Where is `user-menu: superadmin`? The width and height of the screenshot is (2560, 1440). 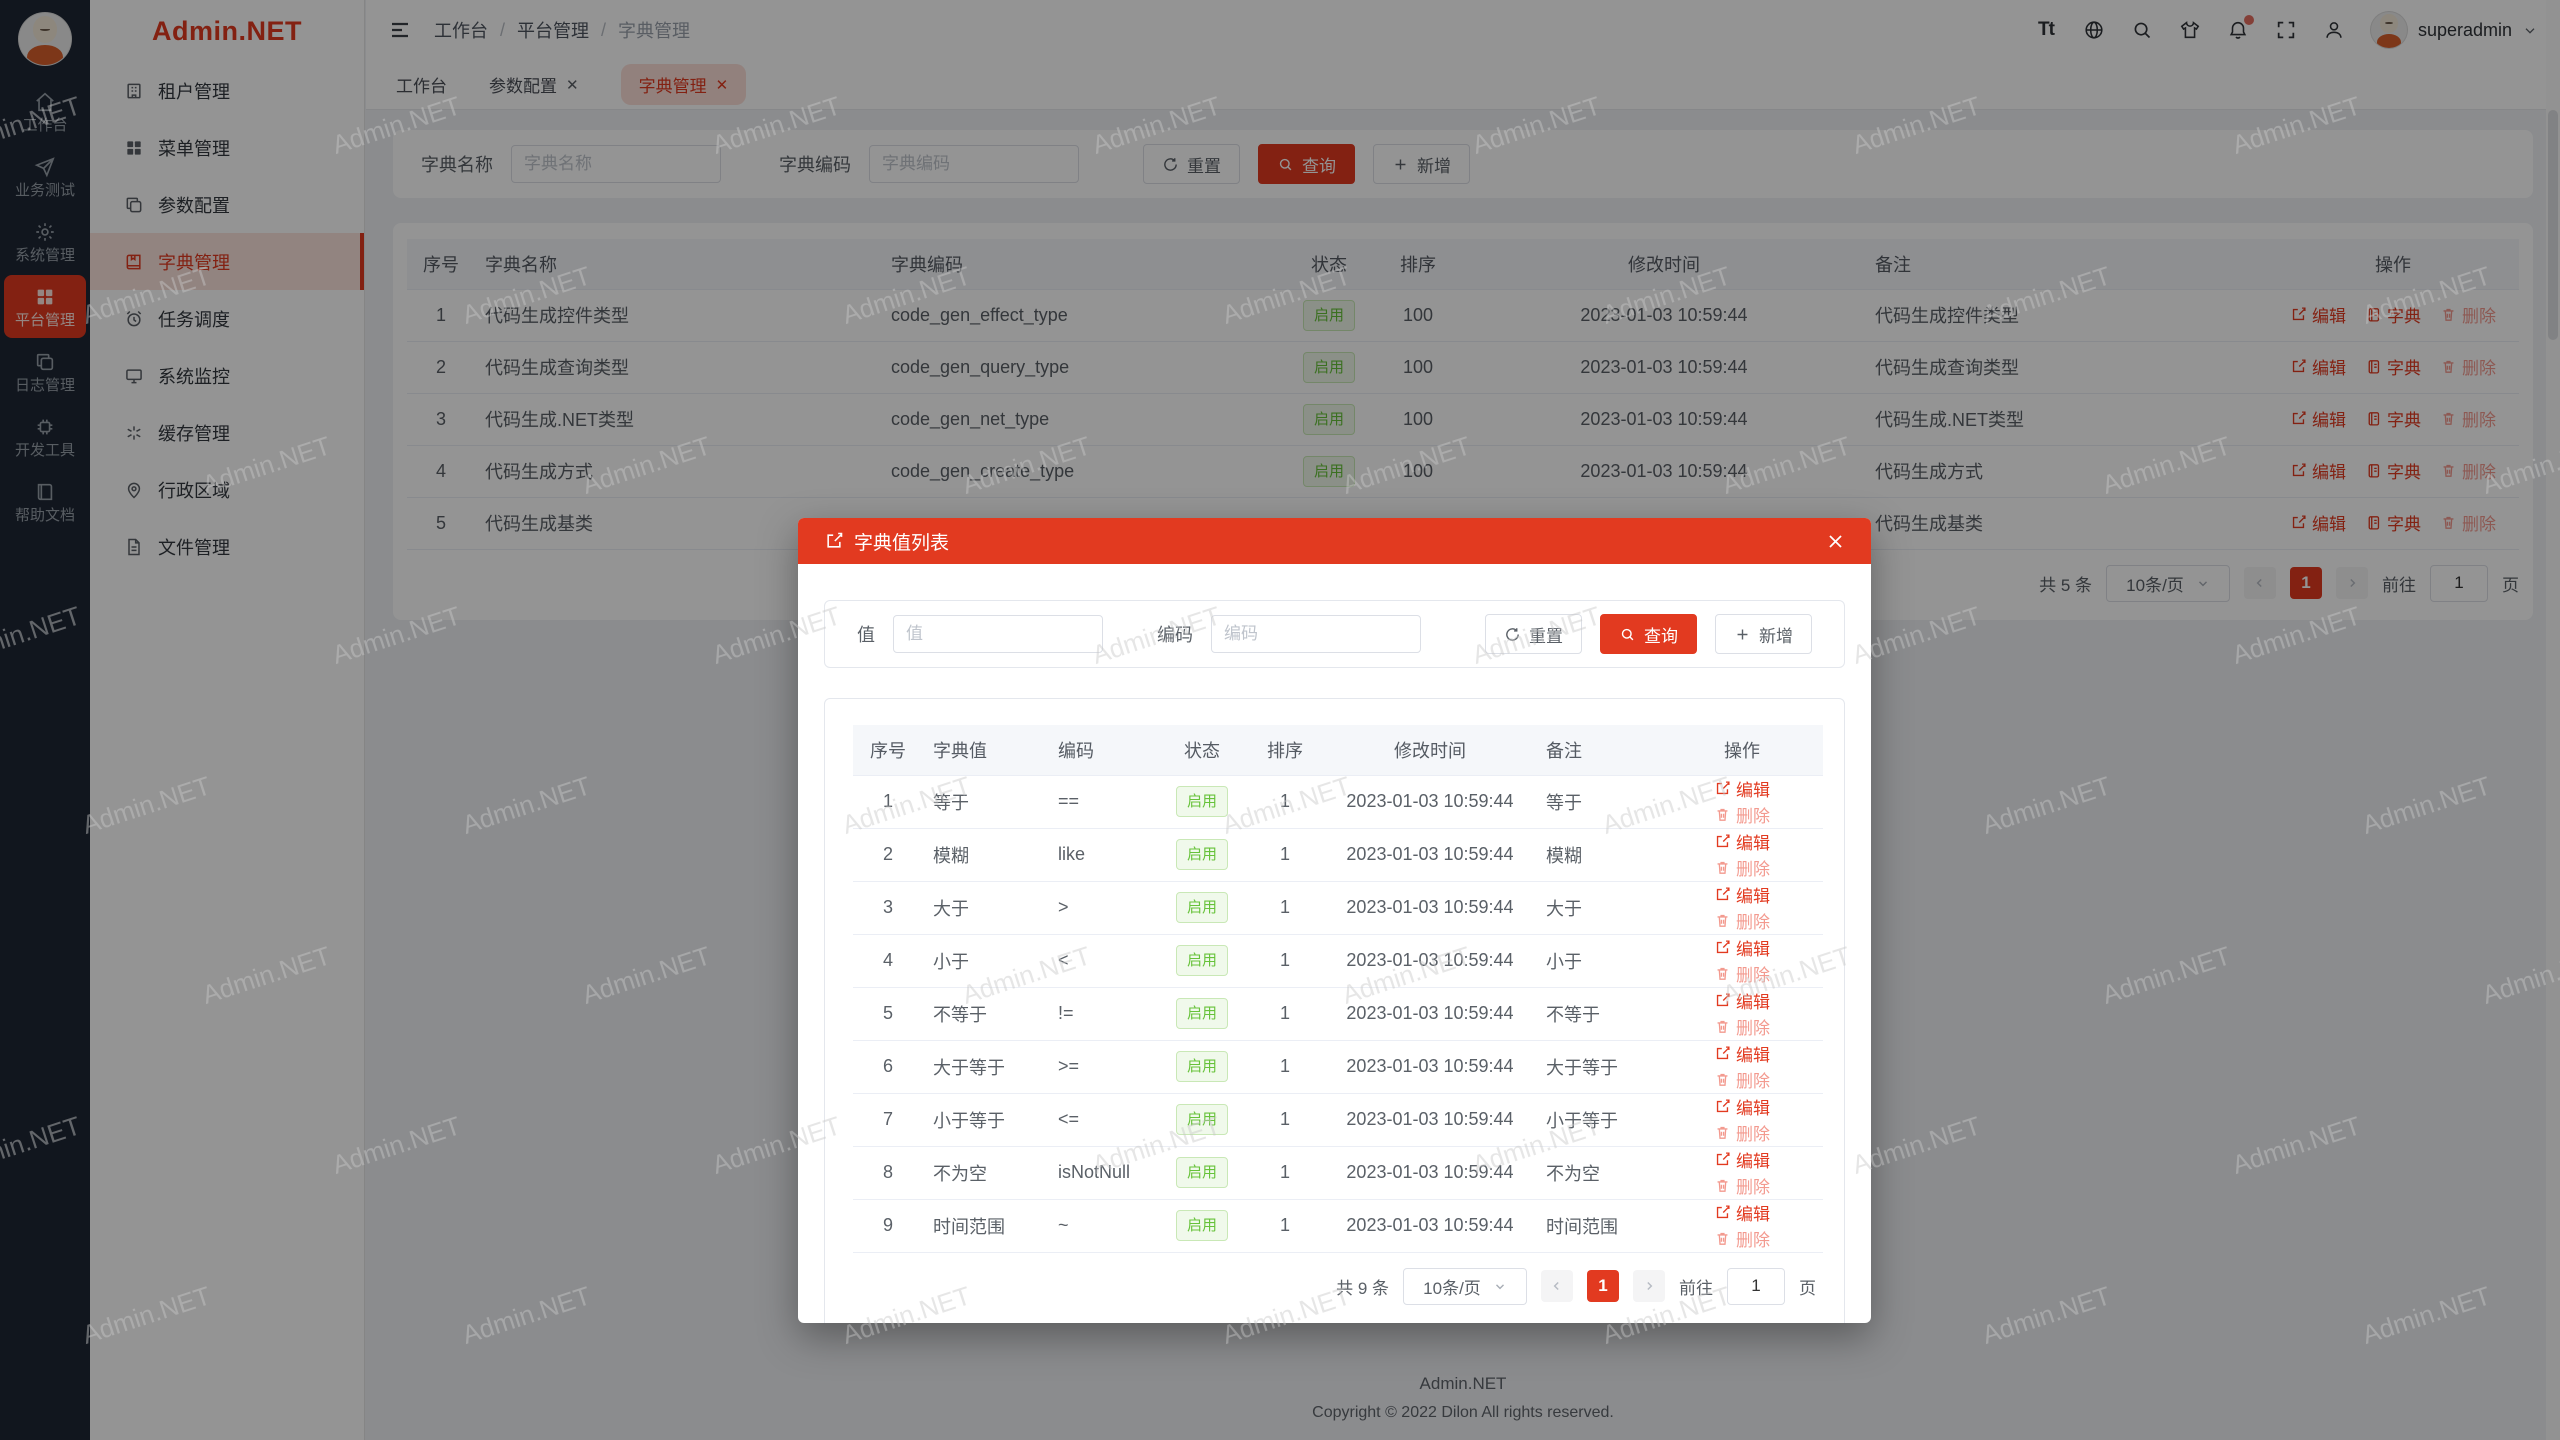 user-menu: superadmin is located at coordinates (2453, 30).